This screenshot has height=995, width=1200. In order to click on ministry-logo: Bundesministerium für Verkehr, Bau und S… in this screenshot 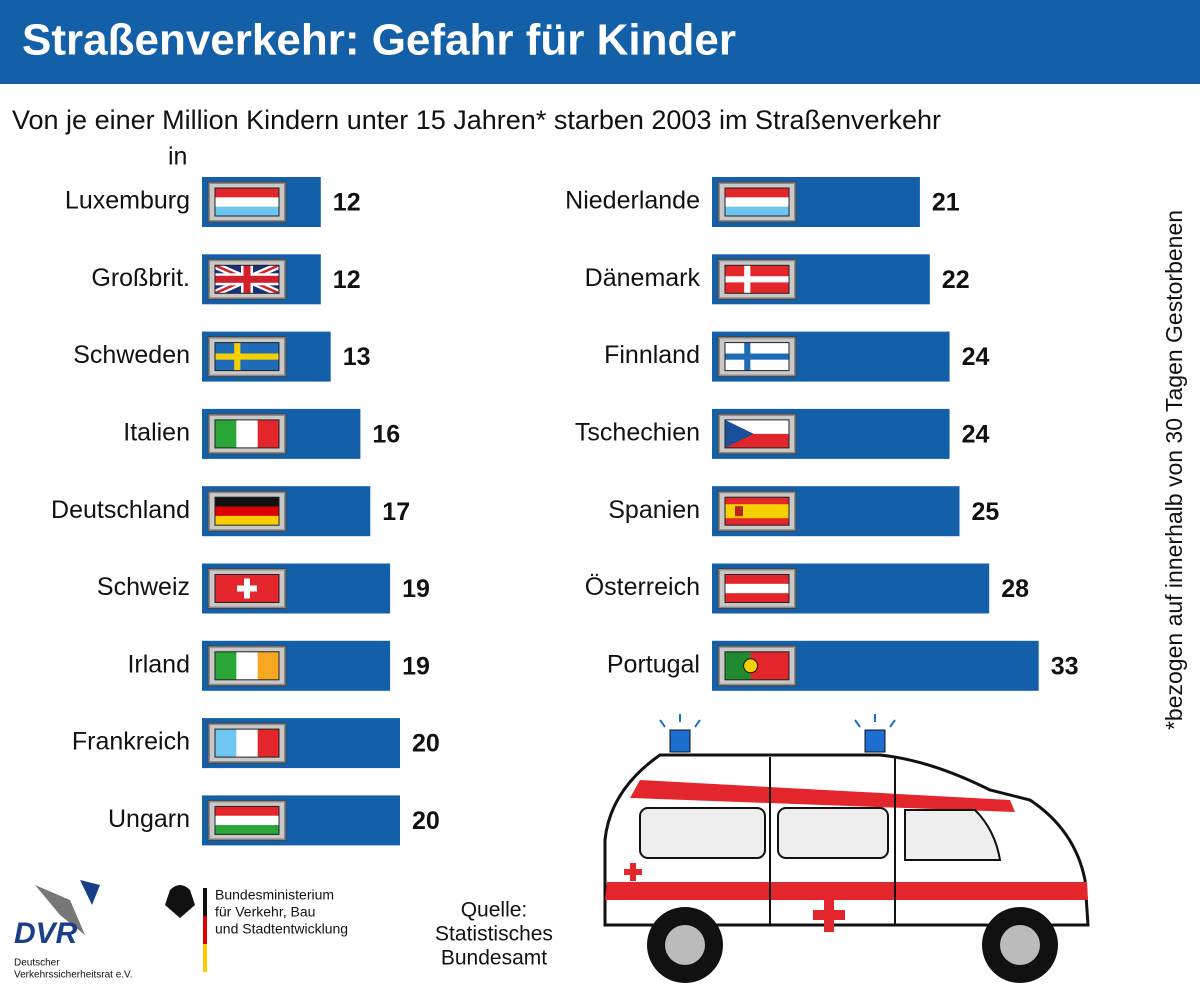, I will do `click(256, 928)`.